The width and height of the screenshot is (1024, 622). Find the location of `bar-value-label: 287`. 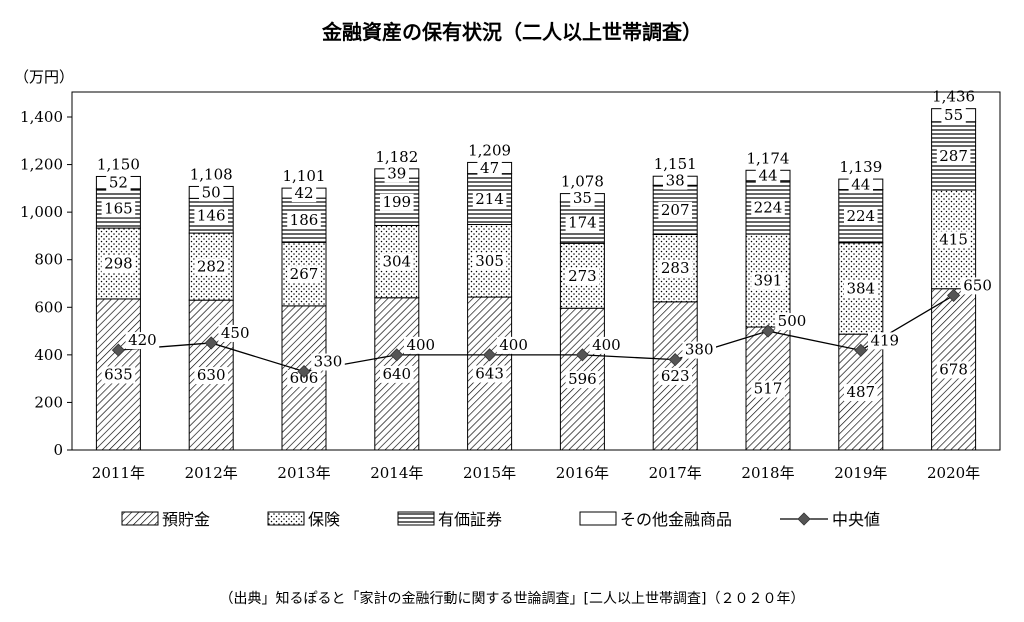

bar-value-label: 287 is located at coordinates (953, 156).